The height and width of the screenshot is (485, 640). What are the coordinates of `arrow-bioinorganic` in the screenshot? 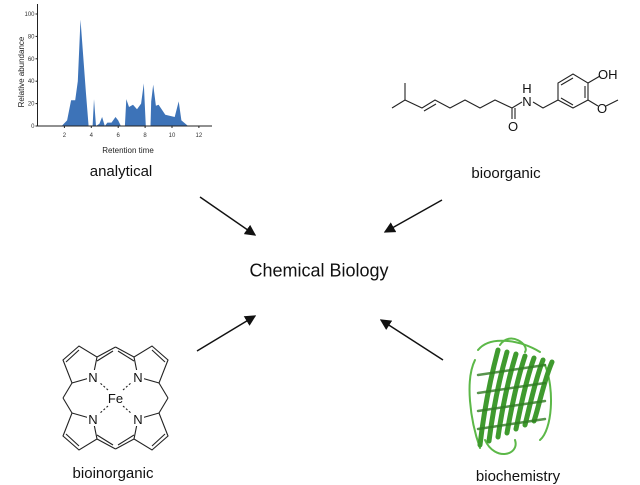 It's located at (226, 333).